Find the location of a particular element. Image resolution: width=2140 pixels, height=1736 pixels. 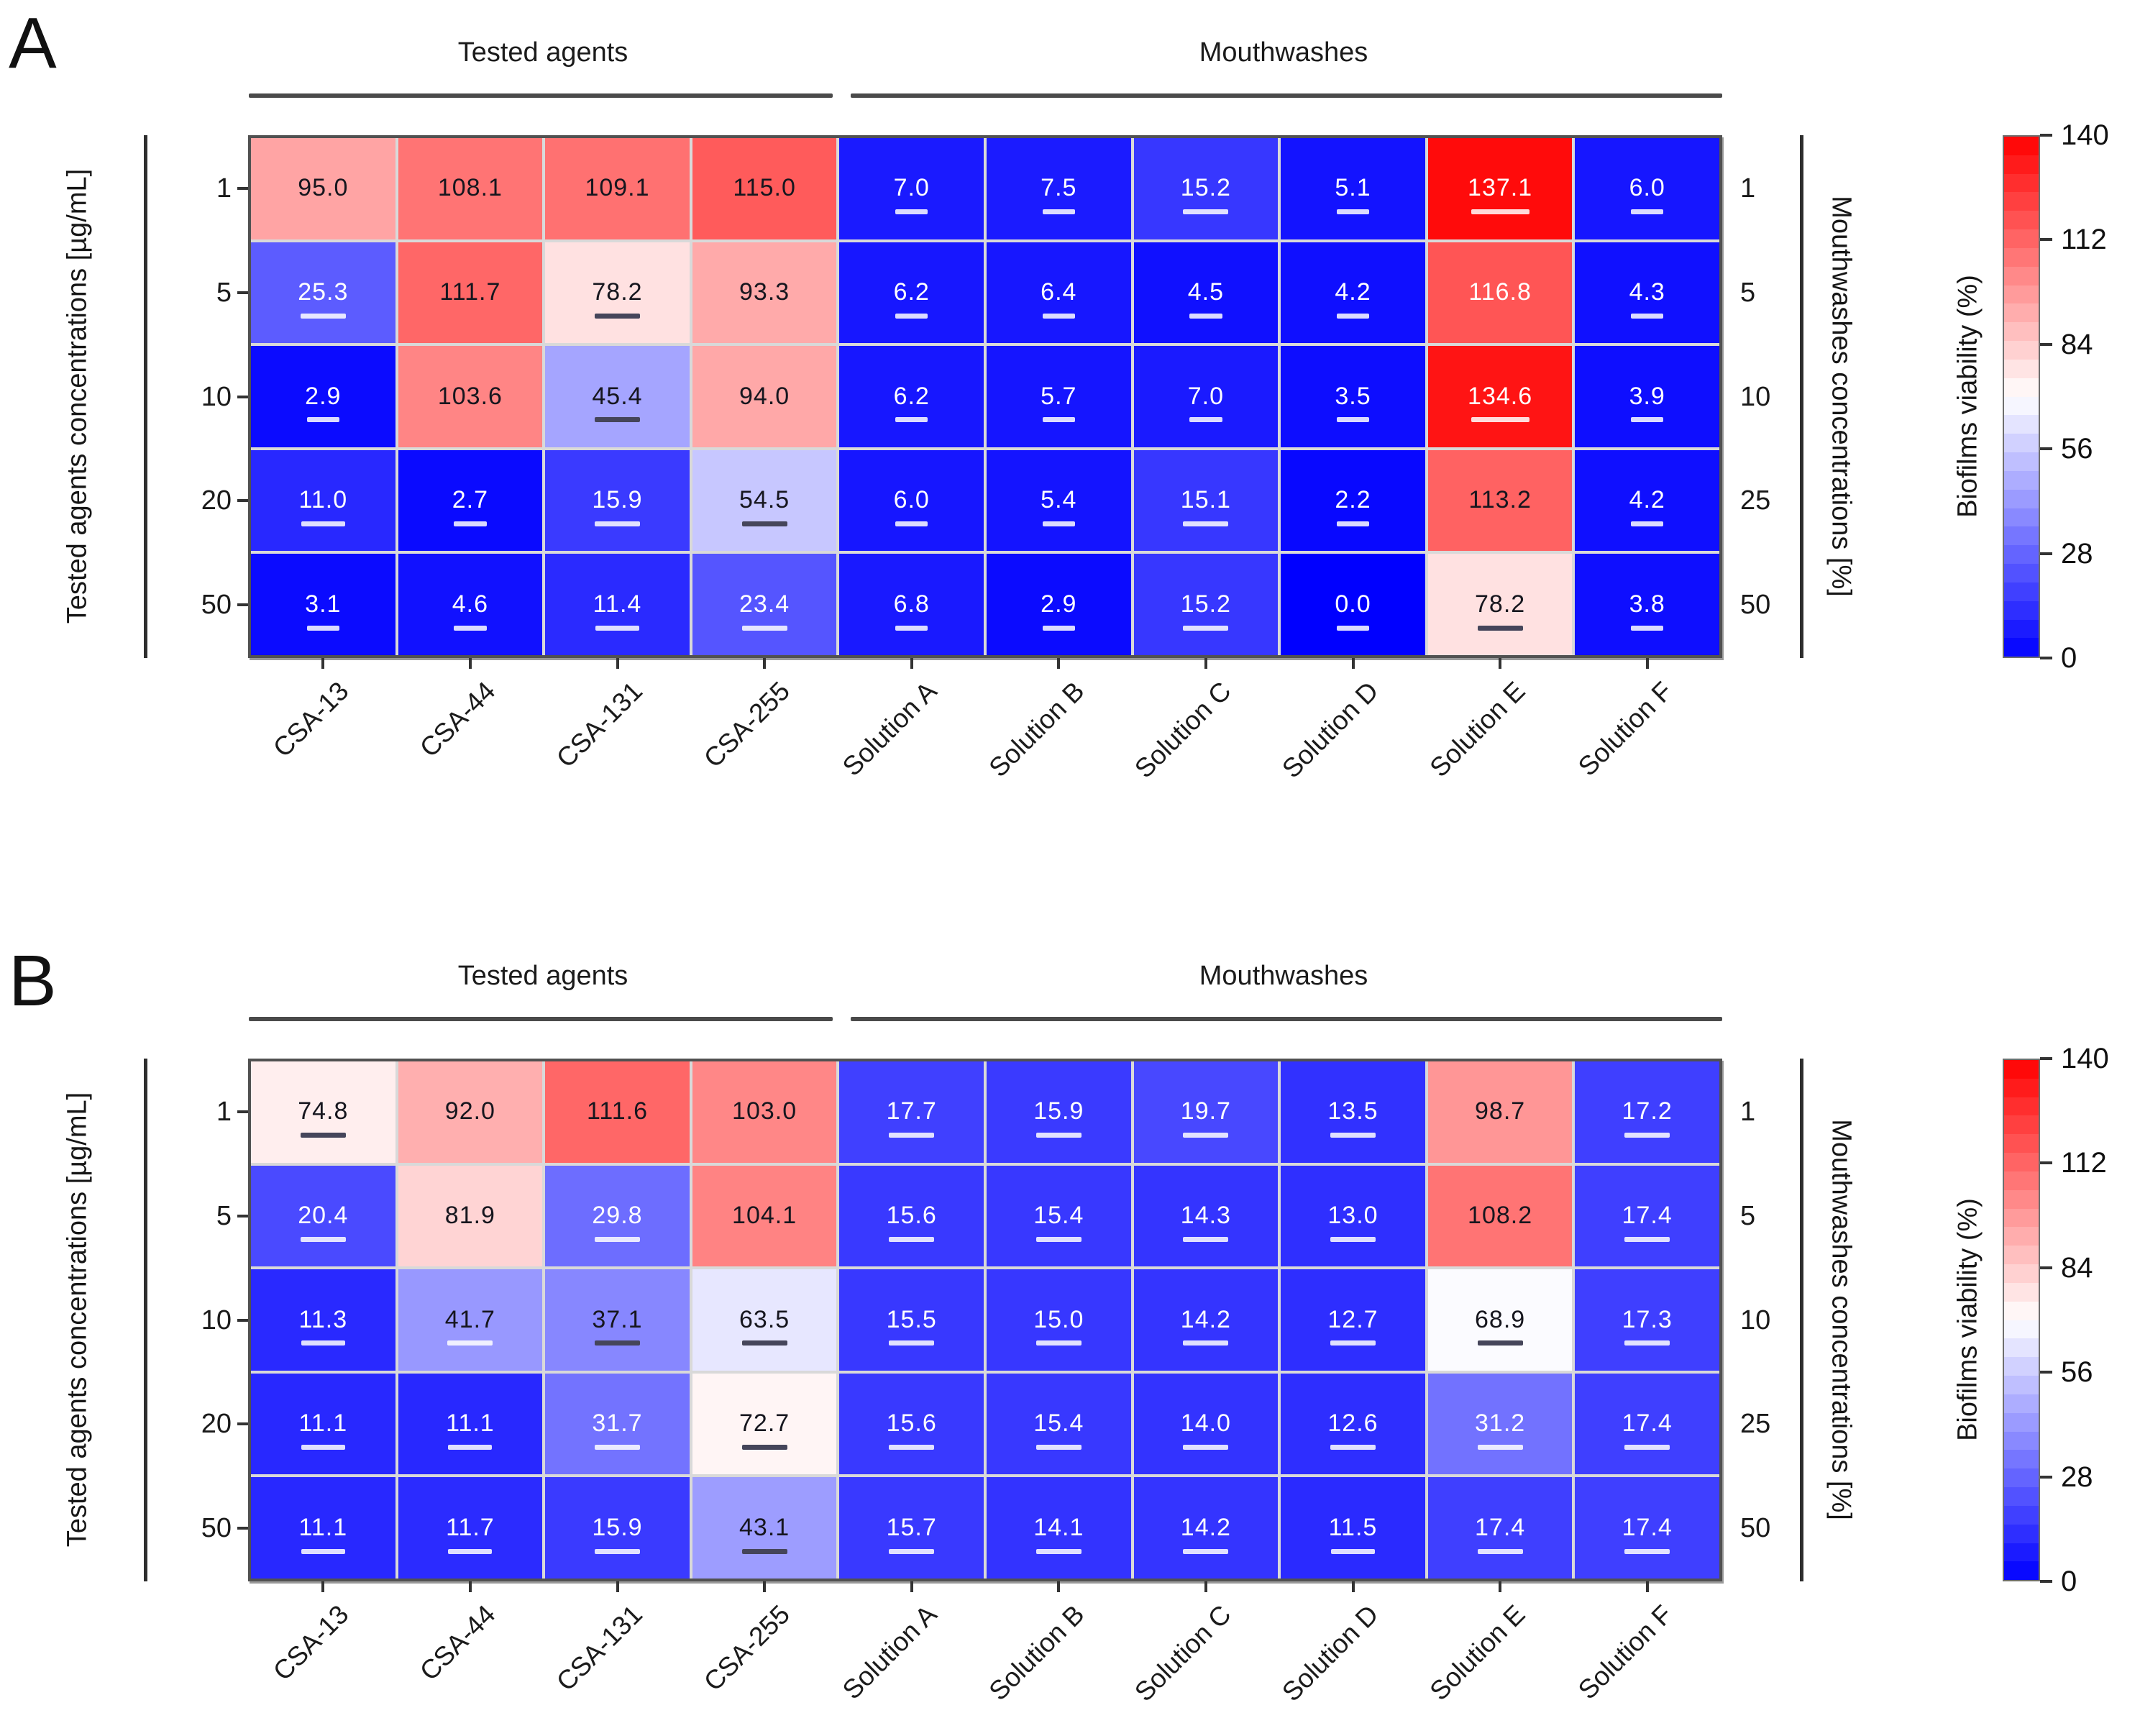

heatmap-cell: 111.6 is located at coordinates (617, 1112).